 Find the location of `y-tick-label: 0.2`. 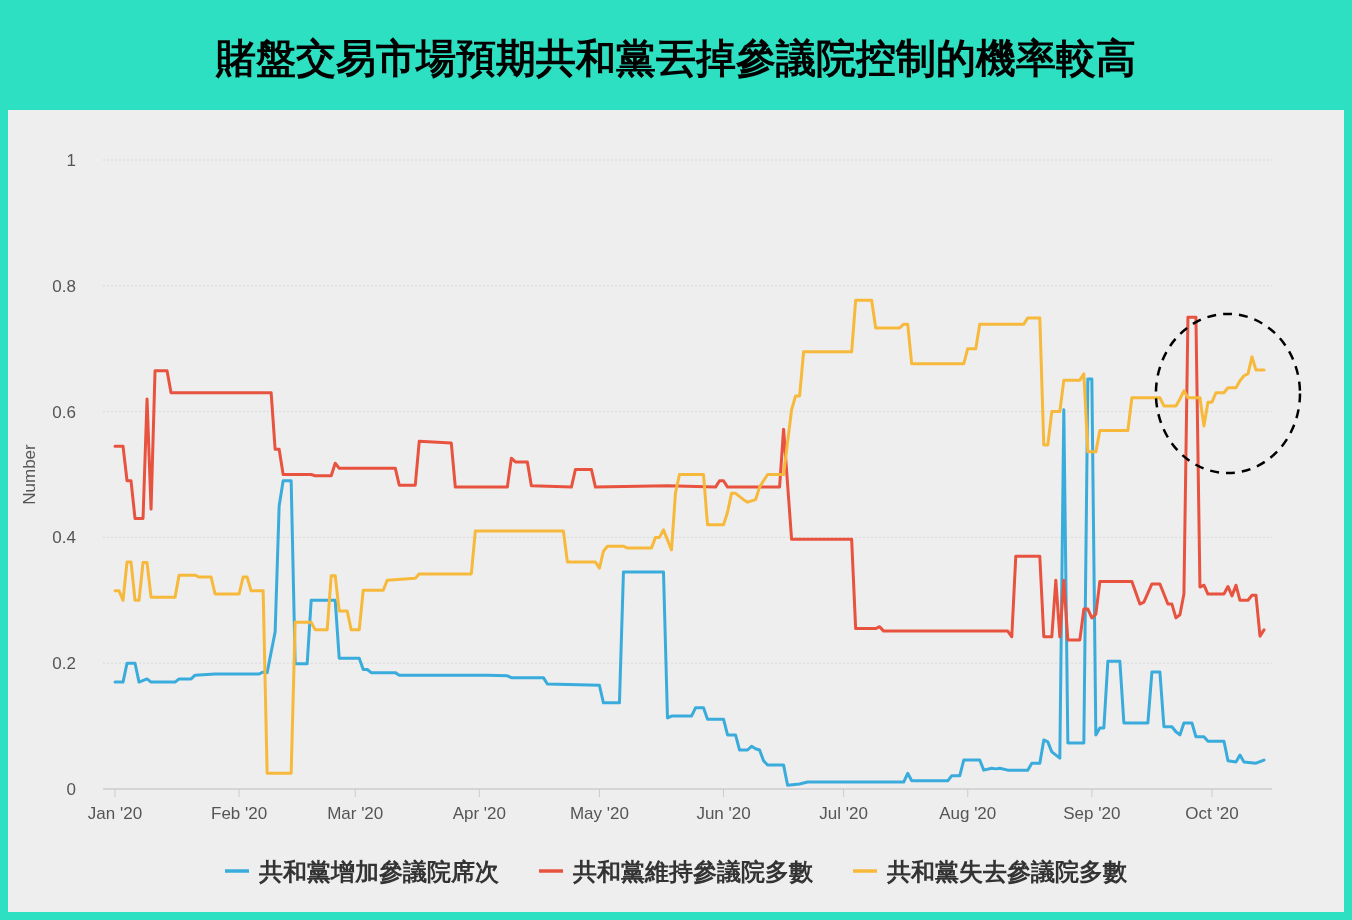

y-tick-label: 0.2 is located at coordinates (64, 664).